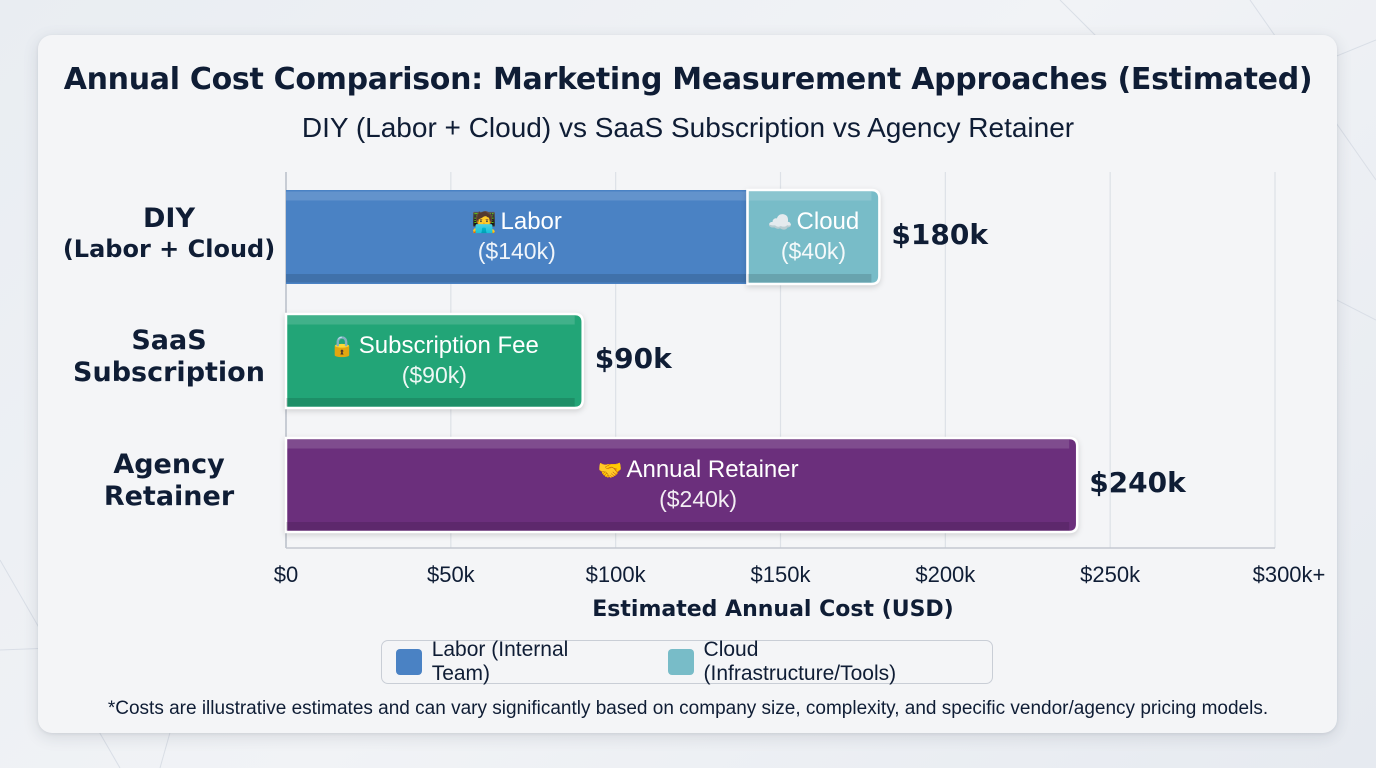  I want to click on bar-total-label: $90k, so click(633, 358).